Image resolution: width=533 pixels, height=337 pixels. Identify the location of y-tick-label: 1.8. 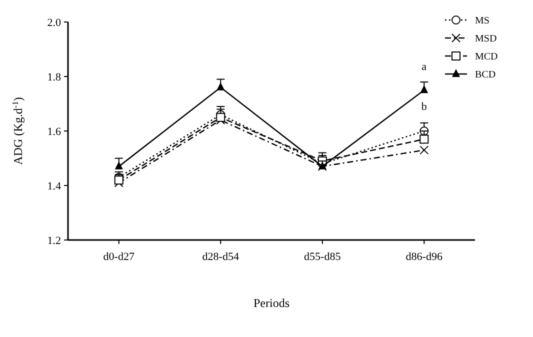
(54, 77).